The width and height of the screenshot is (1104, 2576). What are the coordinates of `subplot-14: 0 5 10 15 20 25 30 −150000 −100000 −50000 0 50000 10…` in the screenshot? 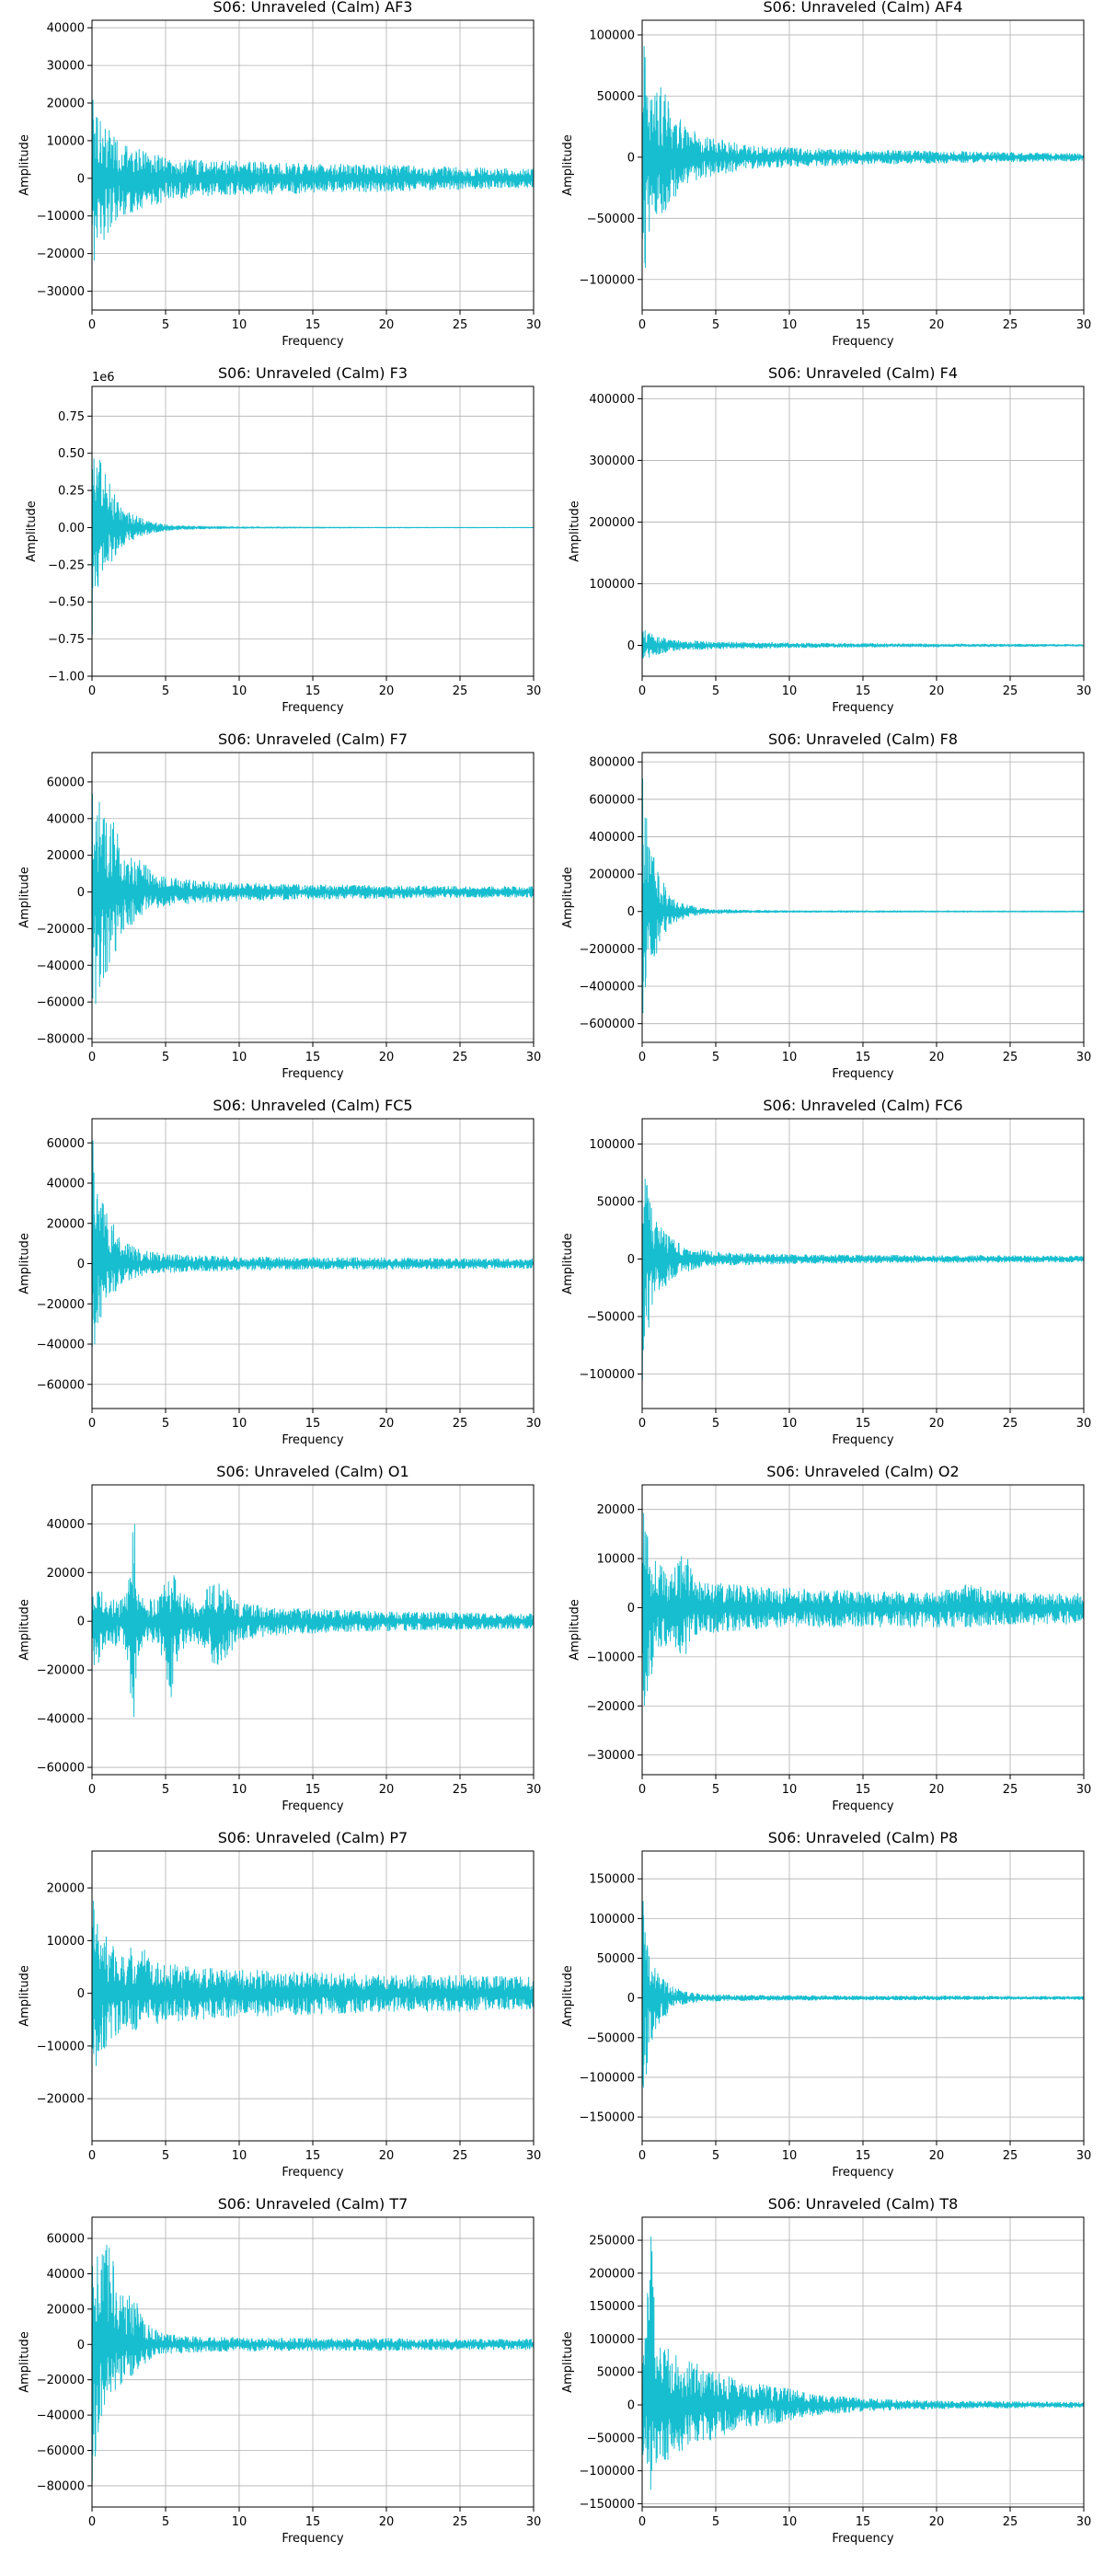 It's located at (826, 2370).